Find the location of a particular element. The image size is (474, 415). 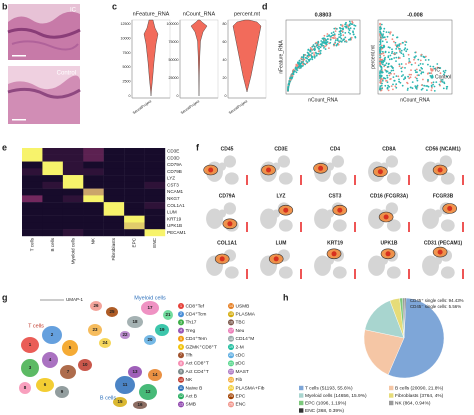

cluster-number: 22 is located at coordinates (125, 334).